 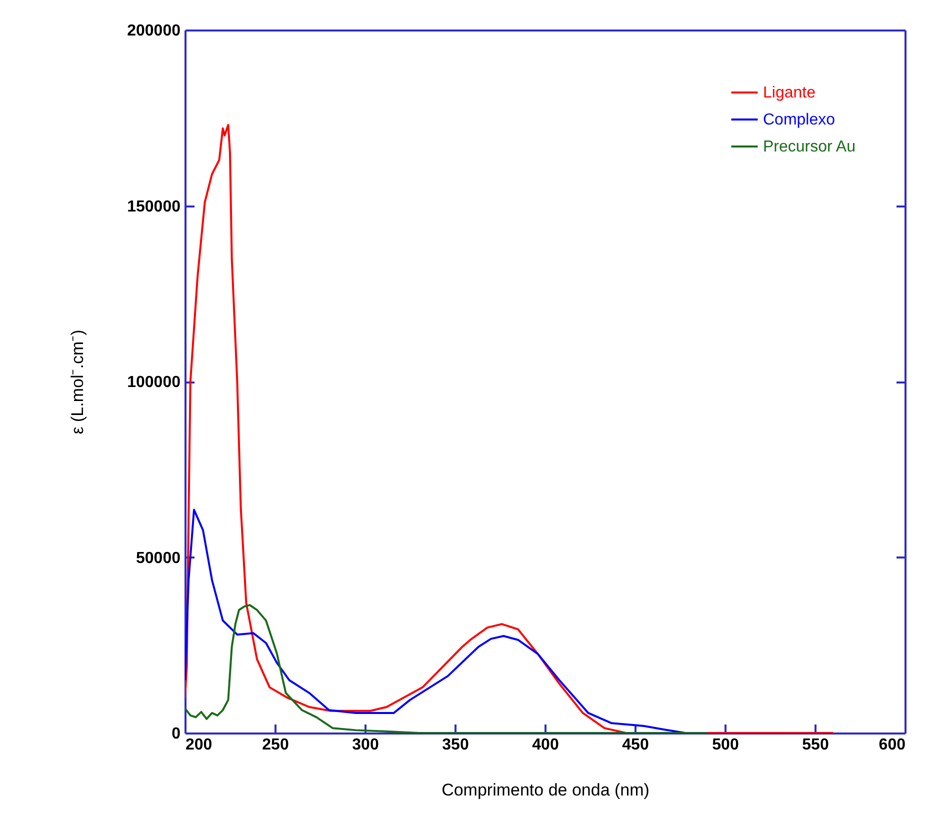 I want to click on legend-label: Complexo, so click(x=799, y=120).